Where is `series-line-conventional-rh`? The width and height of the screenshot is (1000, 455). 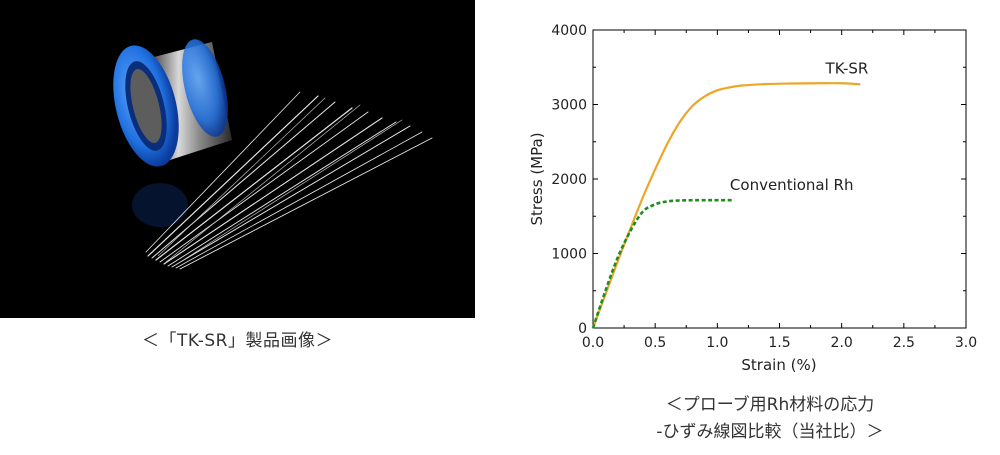 series-line-conventional-rh is located at coordinates (662, 263).